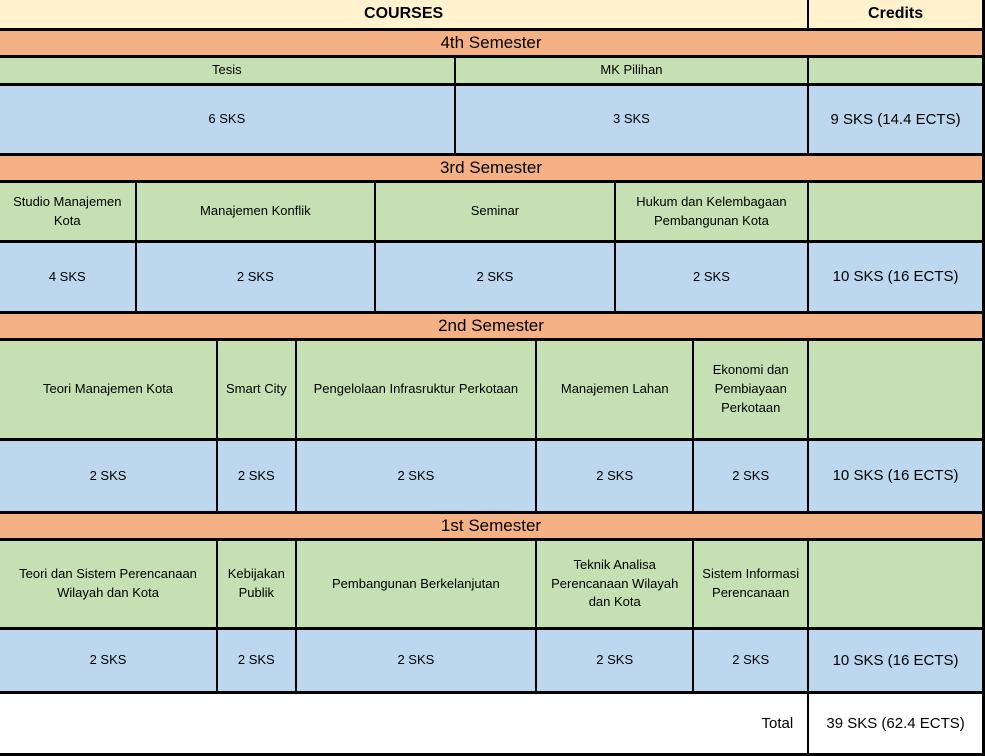 The image size is (985, 756). Describe the element at coordinates (614, 389) in the screenshot. I see `course-cell: Manajemen Lahan` at that location.